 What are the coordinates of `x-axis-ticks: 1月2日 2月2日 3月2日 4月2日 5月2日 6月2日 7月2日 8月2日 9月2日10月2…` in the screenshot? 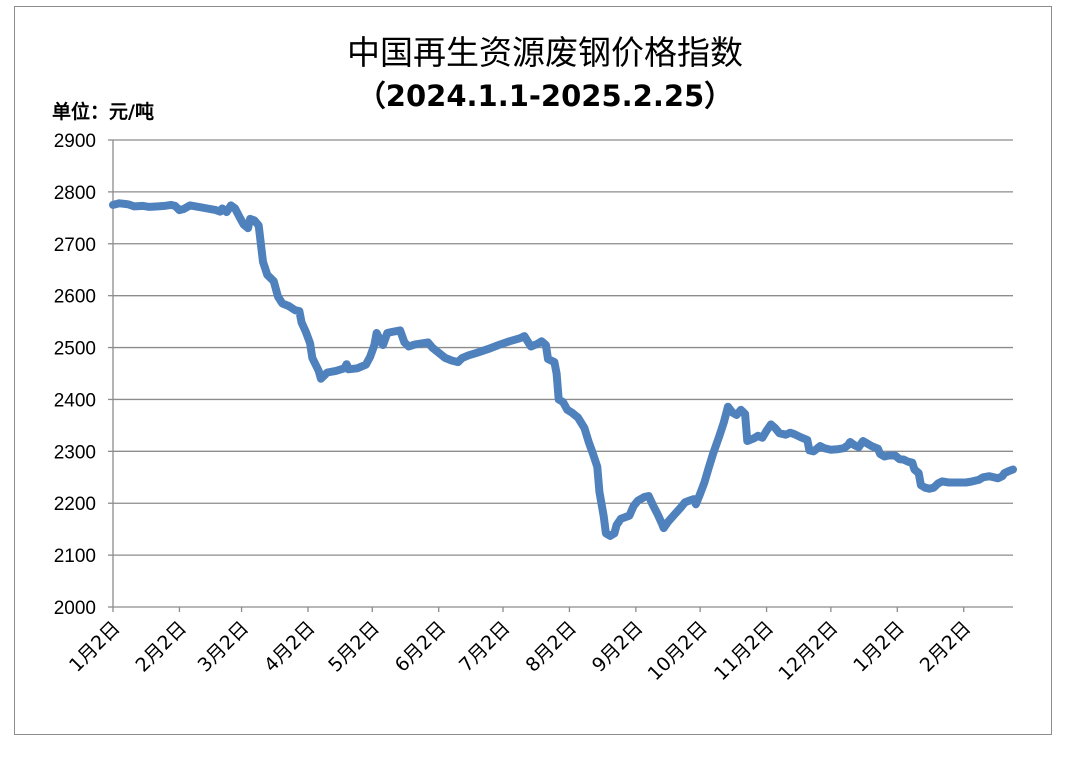 It's located at (520, 646).